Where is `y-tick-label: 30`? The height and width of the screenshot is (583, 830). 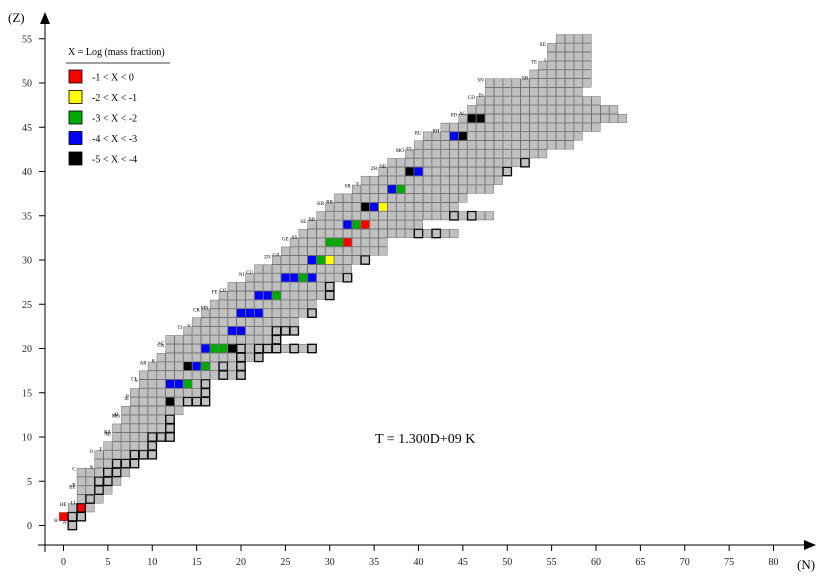 y-tick-label: 30 is located at coordinates (27, 261).